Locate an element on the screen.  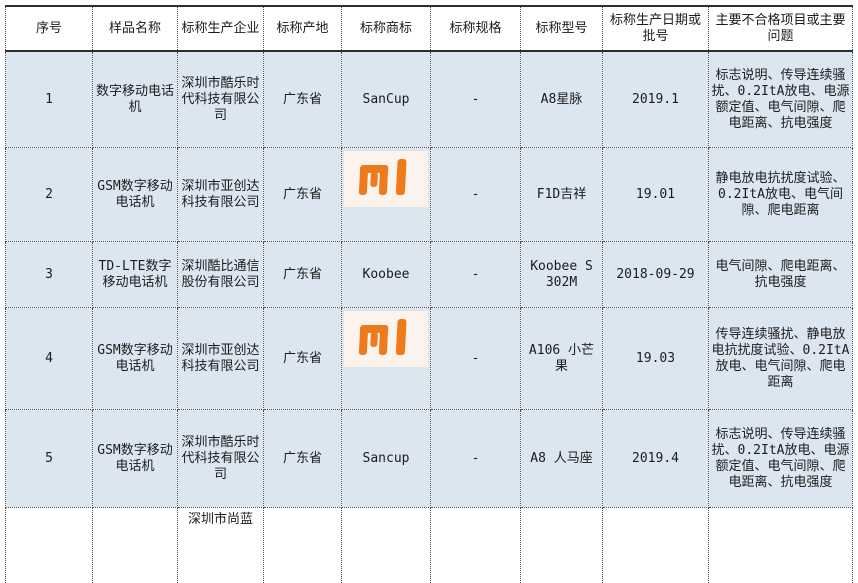
cell-issues: 静电放电抗扰度试验、0.2ItA放电、电气间隙、爬电距离 is located at coordinates (781, 195).